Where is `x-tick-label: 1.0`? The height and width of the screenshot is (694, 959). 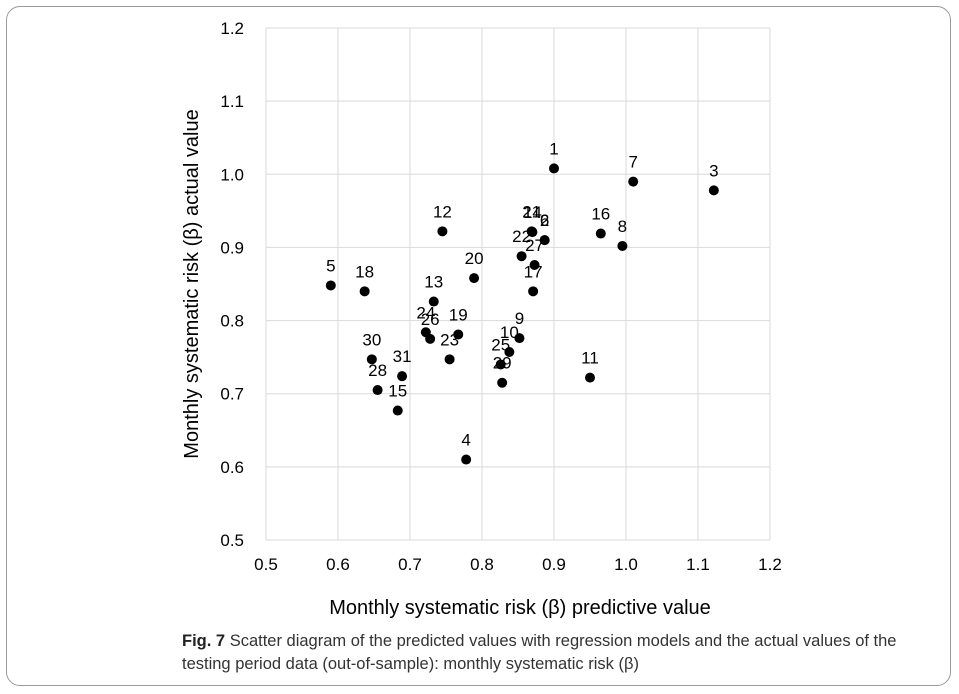
x-tick-label: 1.0 is located at coordinates (626, 564).